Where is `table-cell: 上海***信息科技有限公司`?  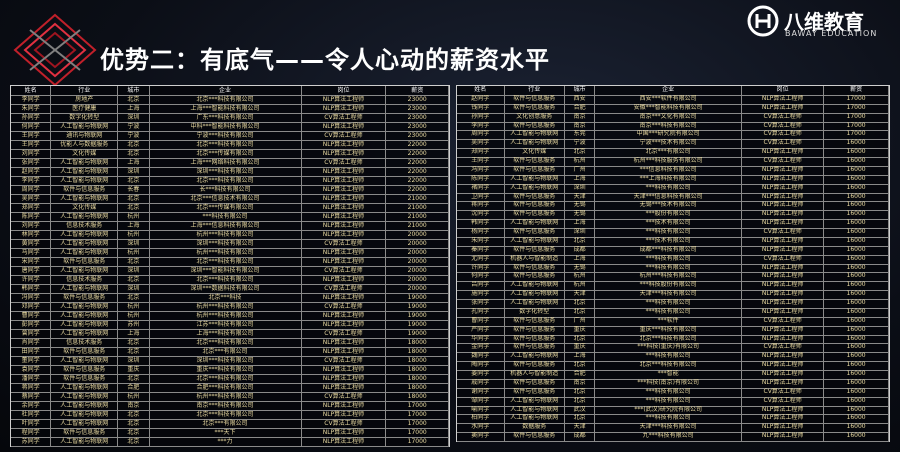
table-cell: 上海***信息科技有限公司 is located at coordinates (226, 225).